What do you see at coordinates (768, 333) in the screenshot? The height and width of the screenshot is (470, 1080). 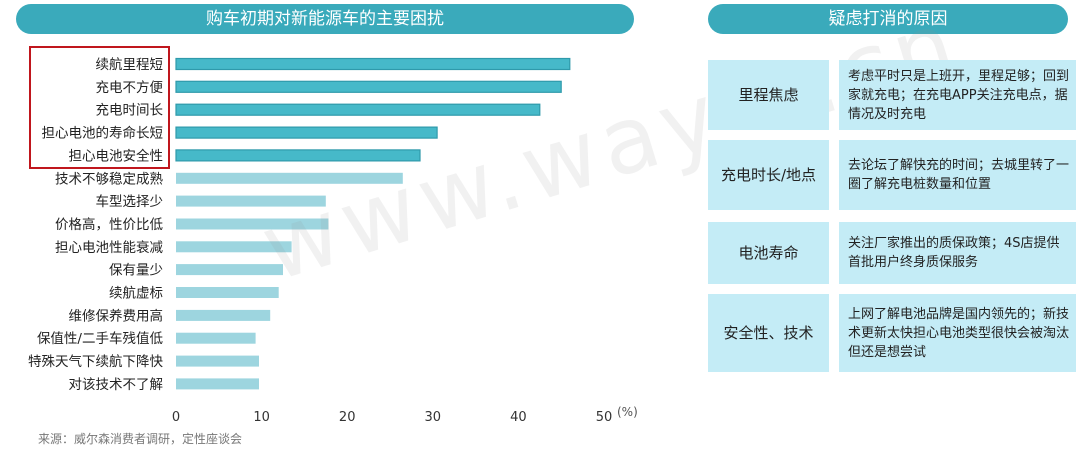 I see `reason-category: 安全性、技术` at bounding box center [768, 333].